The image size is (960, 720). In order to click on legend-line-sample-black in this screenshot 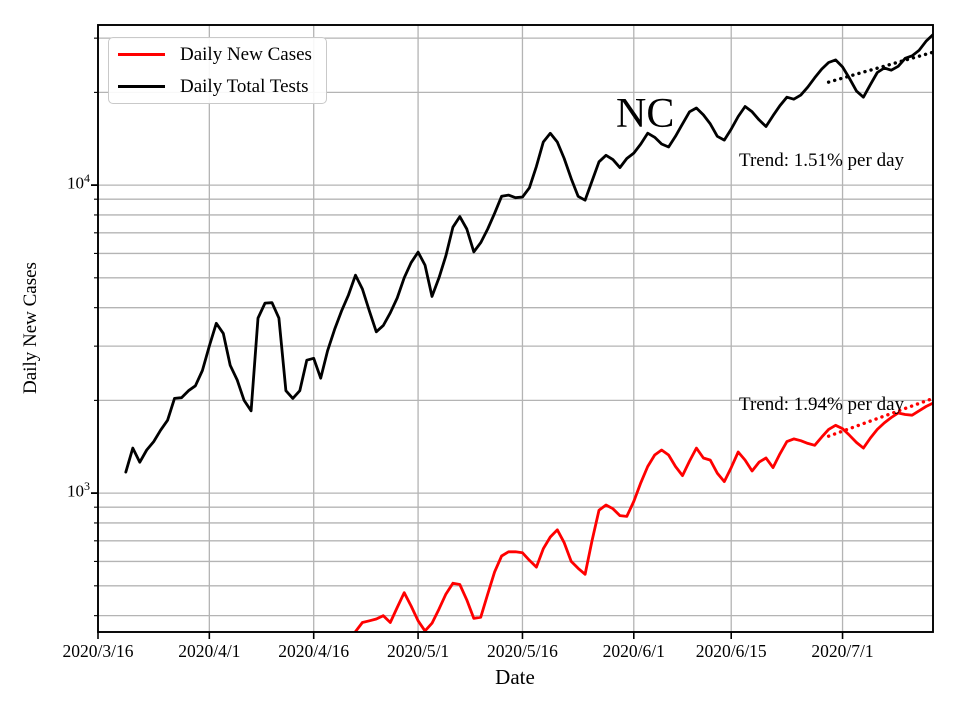, I will do `click(141, 86)`.